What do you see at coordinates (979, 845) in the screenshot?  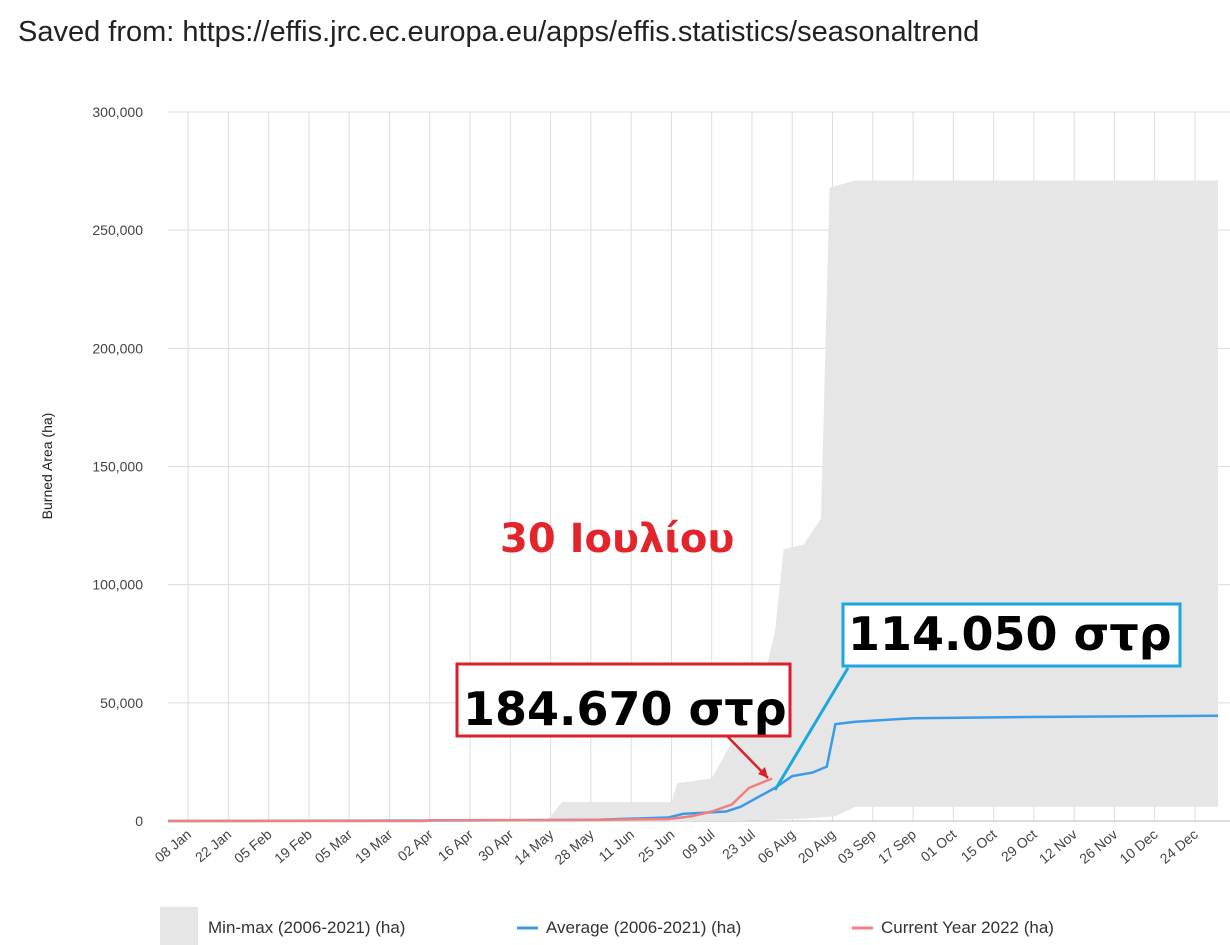 I see `x-tick-label: 15 Oct` at bounding box center [979, 845].